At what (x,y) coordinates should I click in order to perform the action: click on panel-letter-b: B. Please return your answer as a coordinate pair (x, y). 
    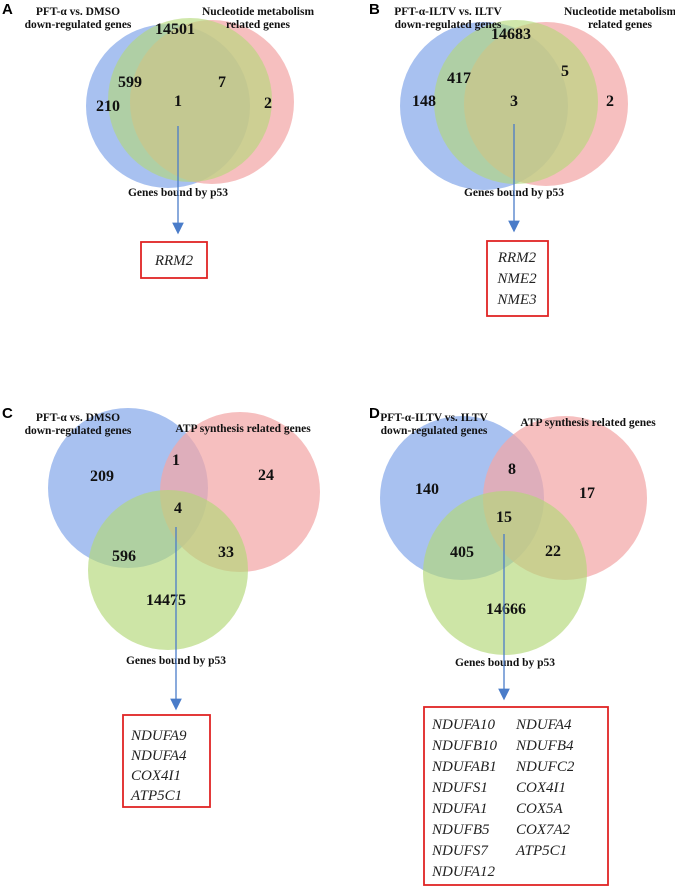
    Looking at the image, I should click on (374, 9).